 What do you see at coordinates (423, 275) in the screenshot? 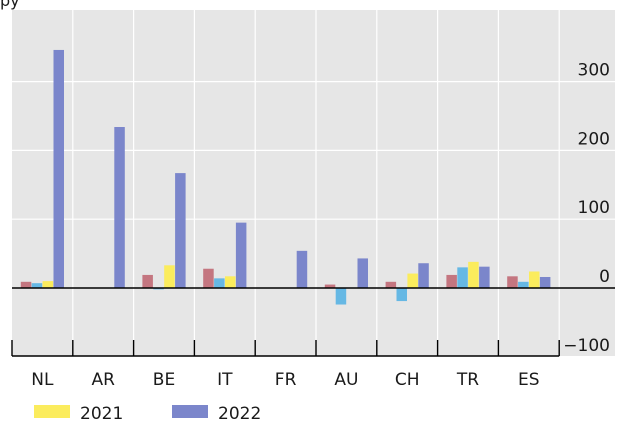
I see `bar-ch-2022` at bounding box center [423, 275].